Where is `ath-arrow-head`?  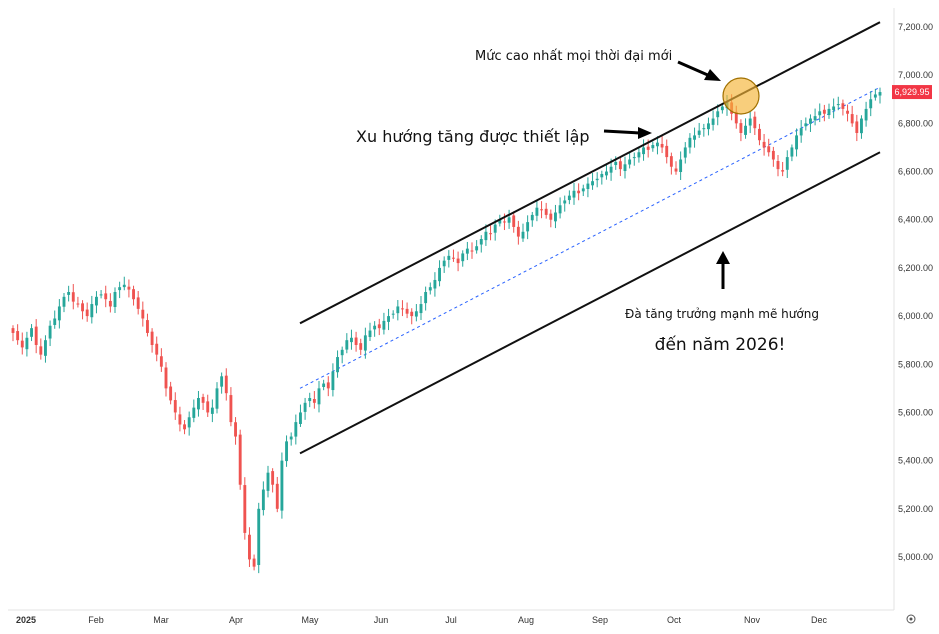 ath-arrow-head is located at coordinates (712, 75).